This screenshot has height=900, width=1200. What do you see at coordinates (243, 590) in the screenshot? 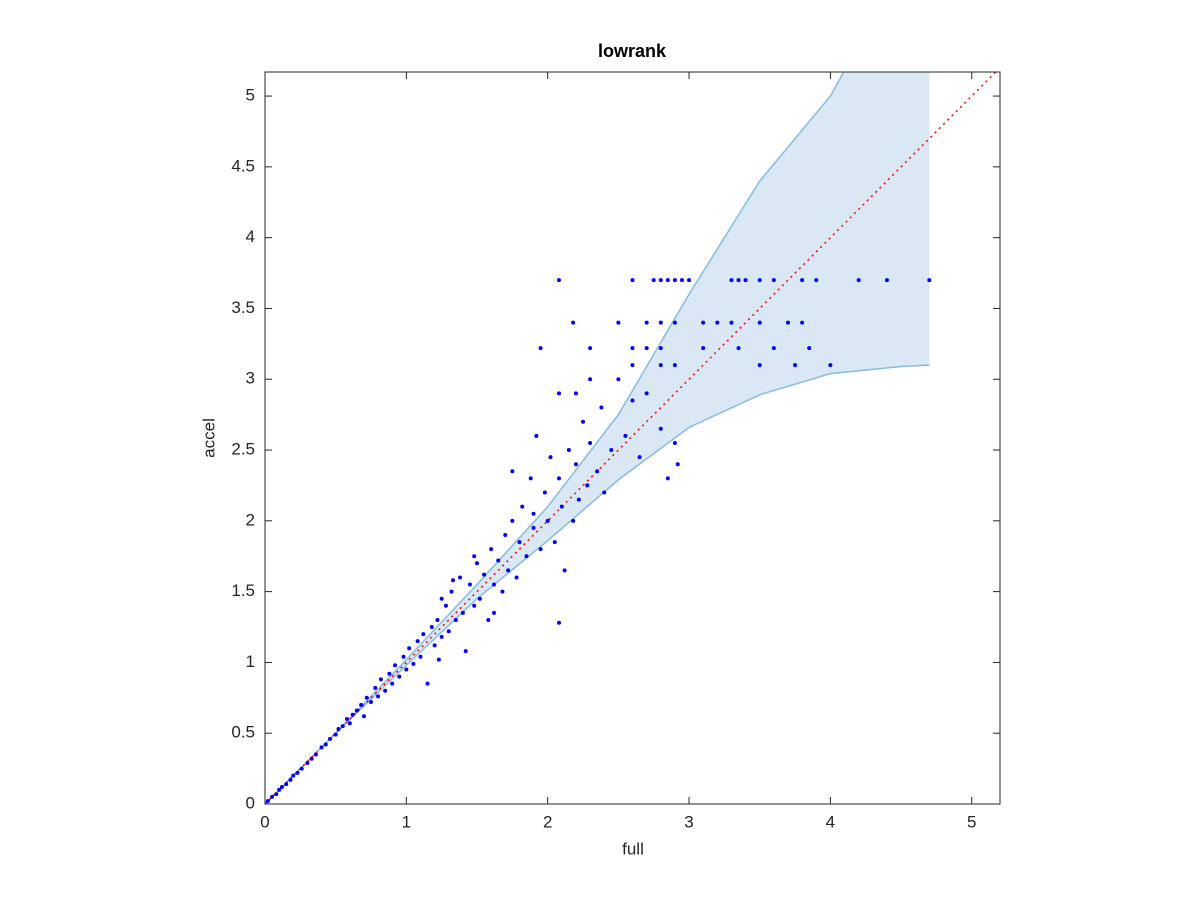
I see `y-tick-label: 1.5` at bounding box center [243, 590].